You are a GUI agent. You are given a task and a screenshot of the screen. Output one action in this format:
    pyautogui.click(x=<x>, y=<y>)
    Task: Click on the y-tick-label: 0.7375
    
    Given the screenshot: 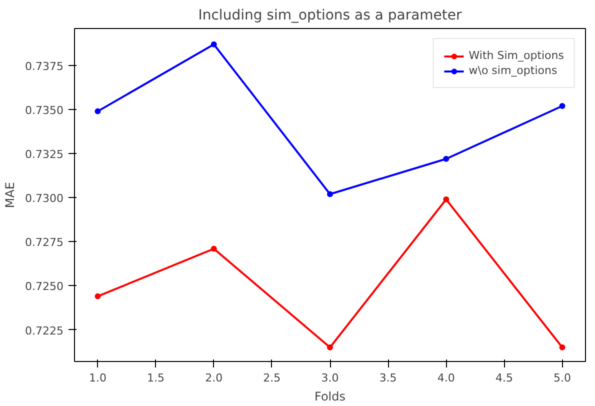 What is the action you would take?
    pyautogui.click(x=44, y=66)
    